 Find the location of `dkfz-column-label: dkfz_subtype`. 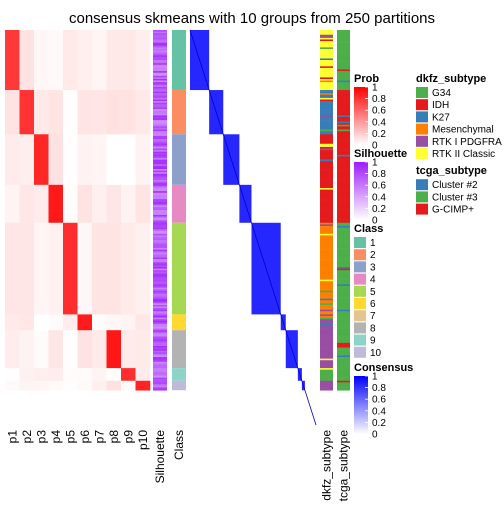

dkfz-column-label: dkfz_subtype is located at coordinates (327, 465).